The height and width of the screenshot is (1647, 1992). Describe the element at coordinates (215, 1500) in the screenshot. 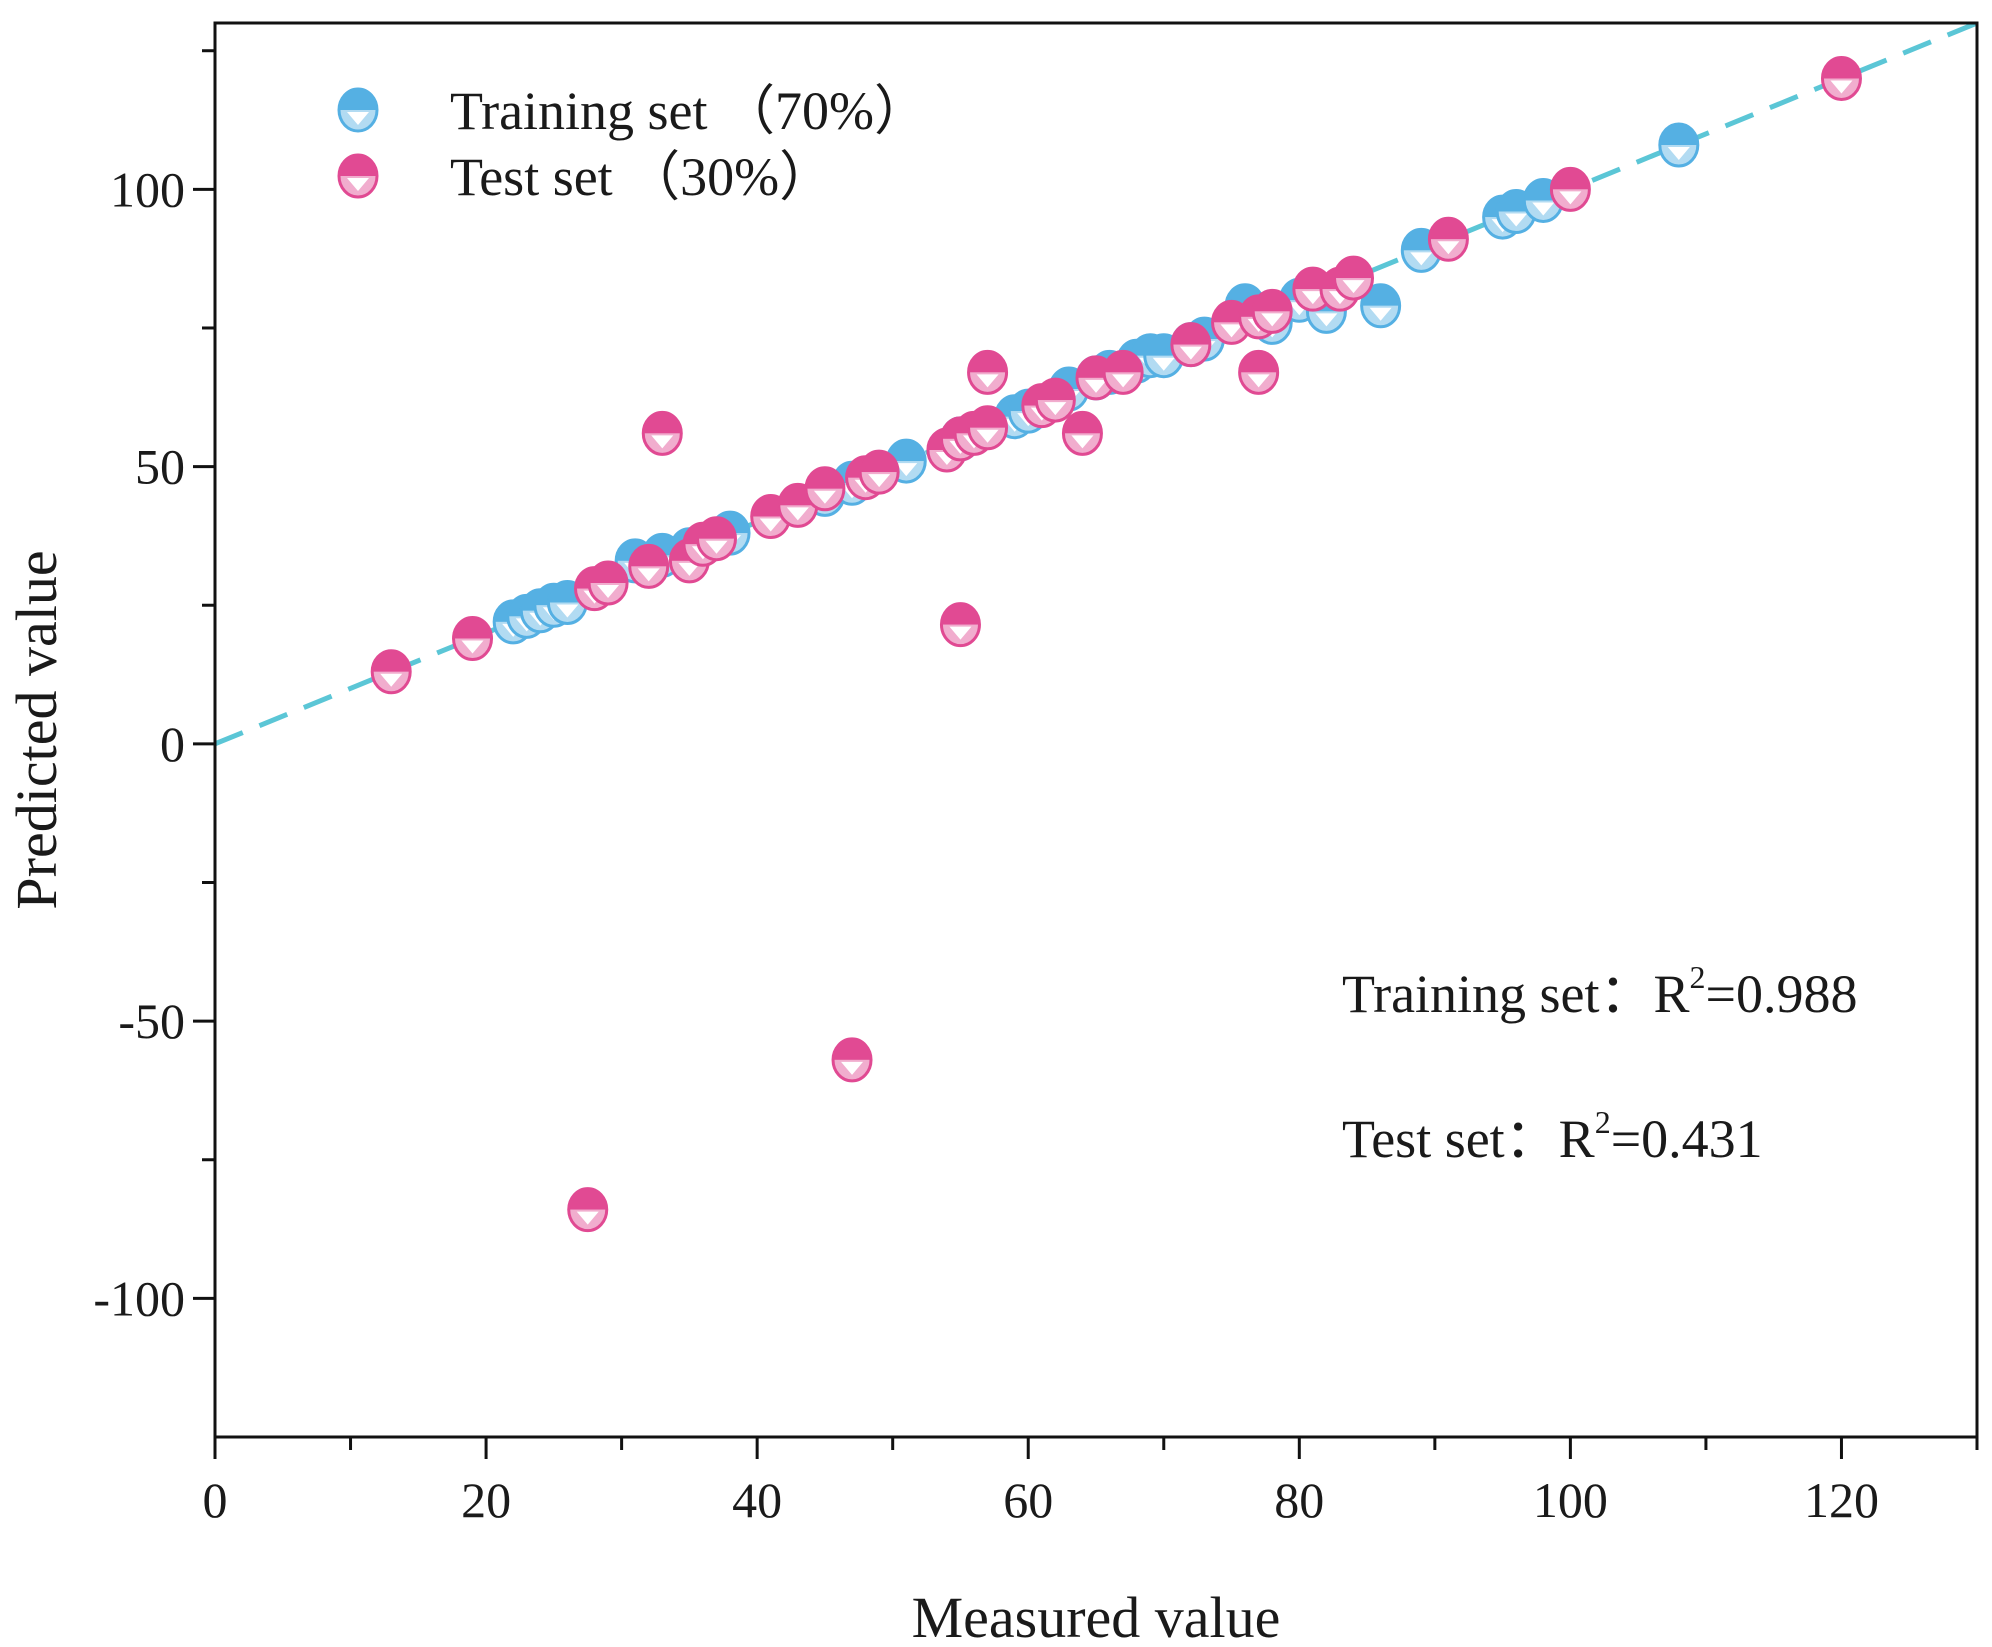

I see `x-tick-label: 0` at that location.